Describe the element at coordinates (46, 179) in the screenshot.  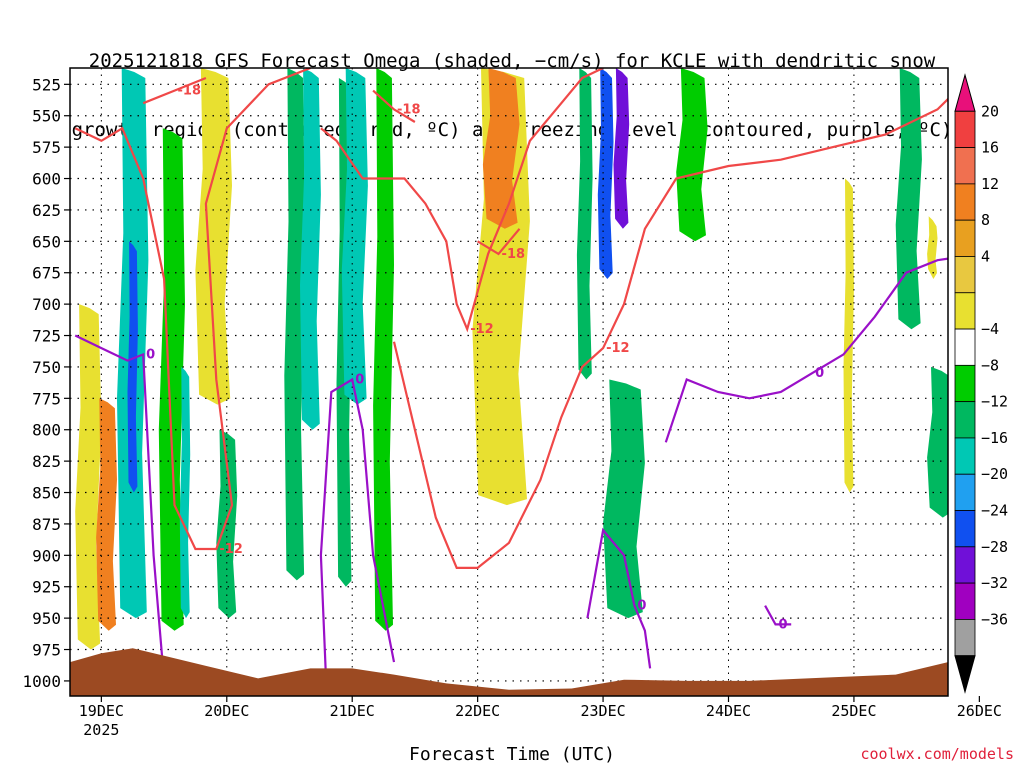
I see `y-tick-label-600: 600` at that location.